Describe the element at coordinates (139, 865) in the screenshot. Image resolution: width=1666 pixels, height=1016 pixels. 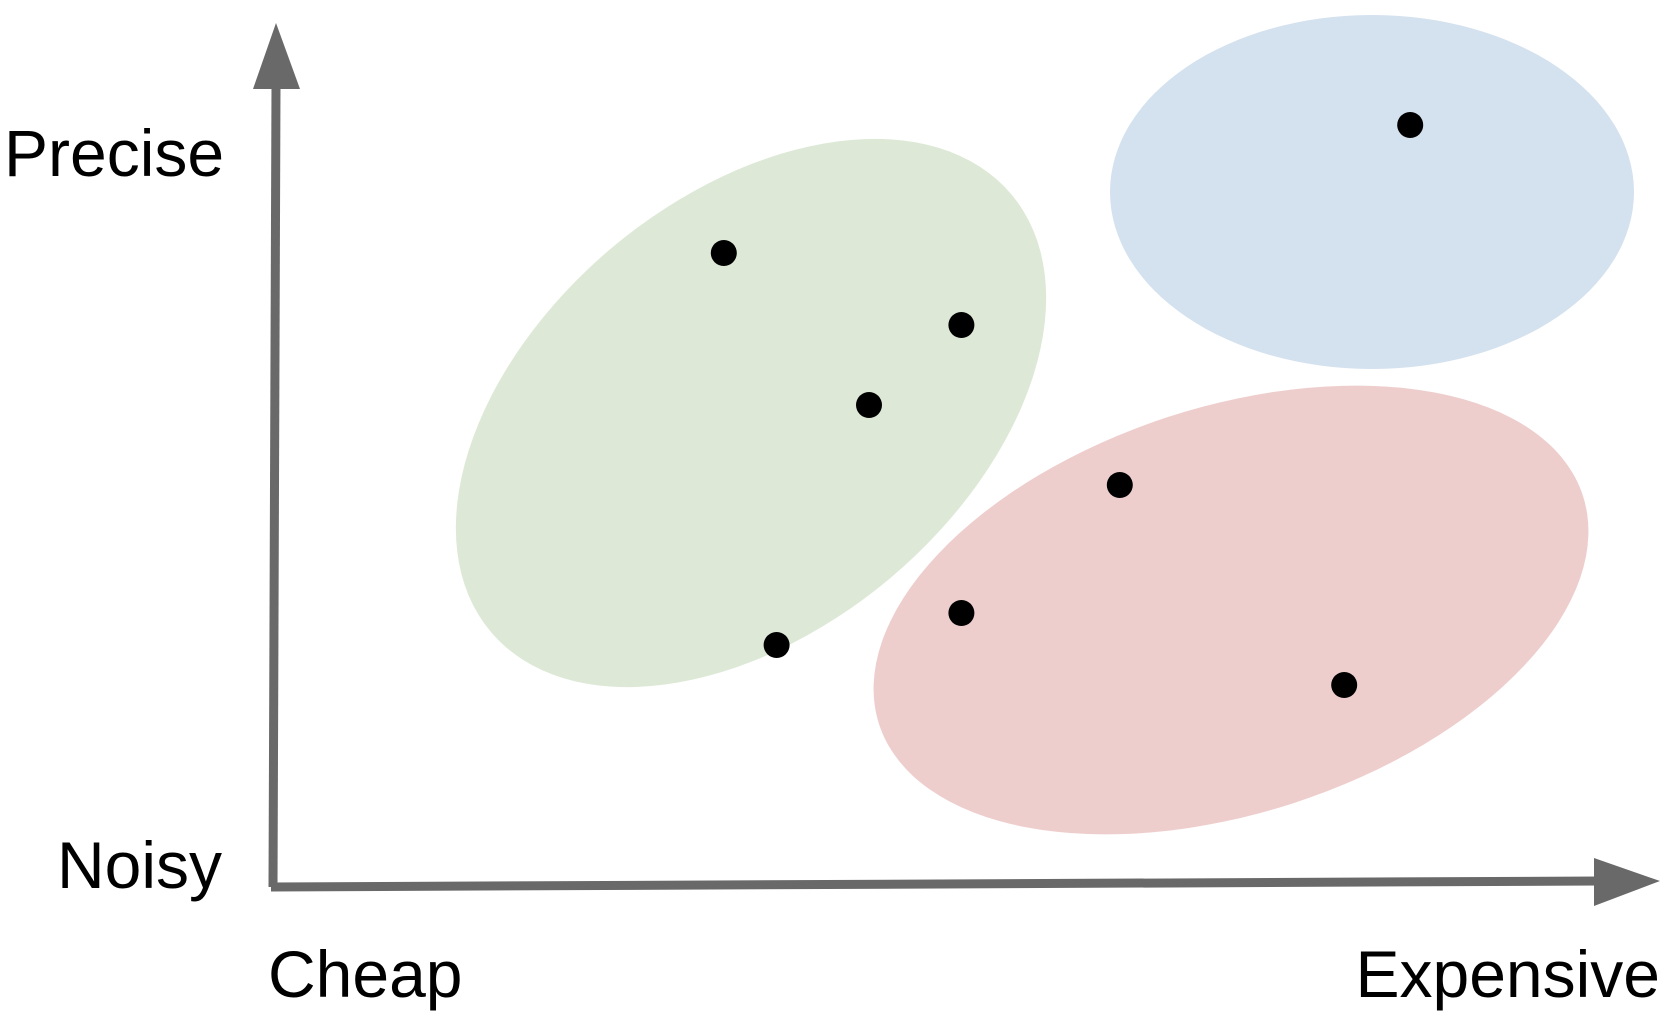
I see `y-axis-low-label: Noisy` at that location.